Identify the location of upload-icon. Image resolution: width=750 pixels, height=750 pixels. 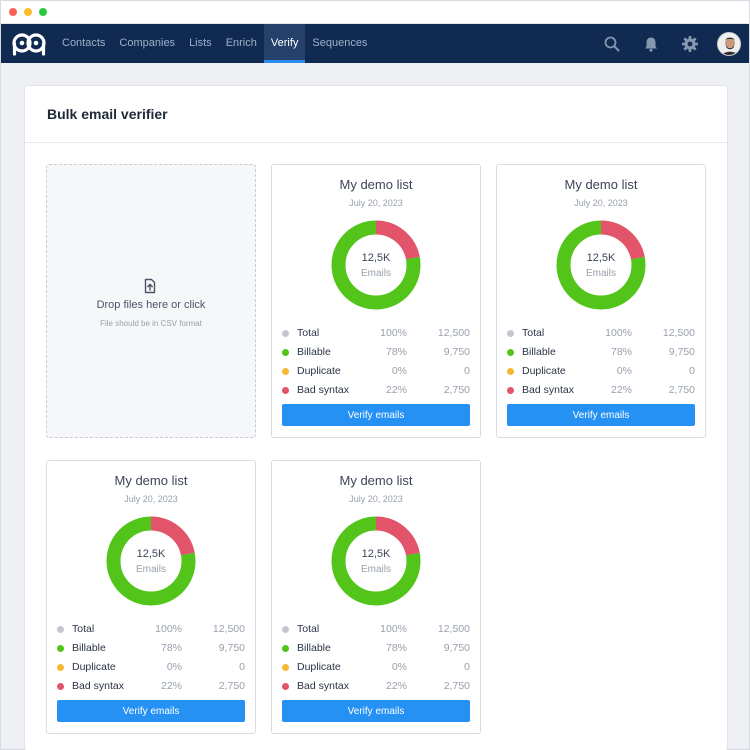
(150, 286).